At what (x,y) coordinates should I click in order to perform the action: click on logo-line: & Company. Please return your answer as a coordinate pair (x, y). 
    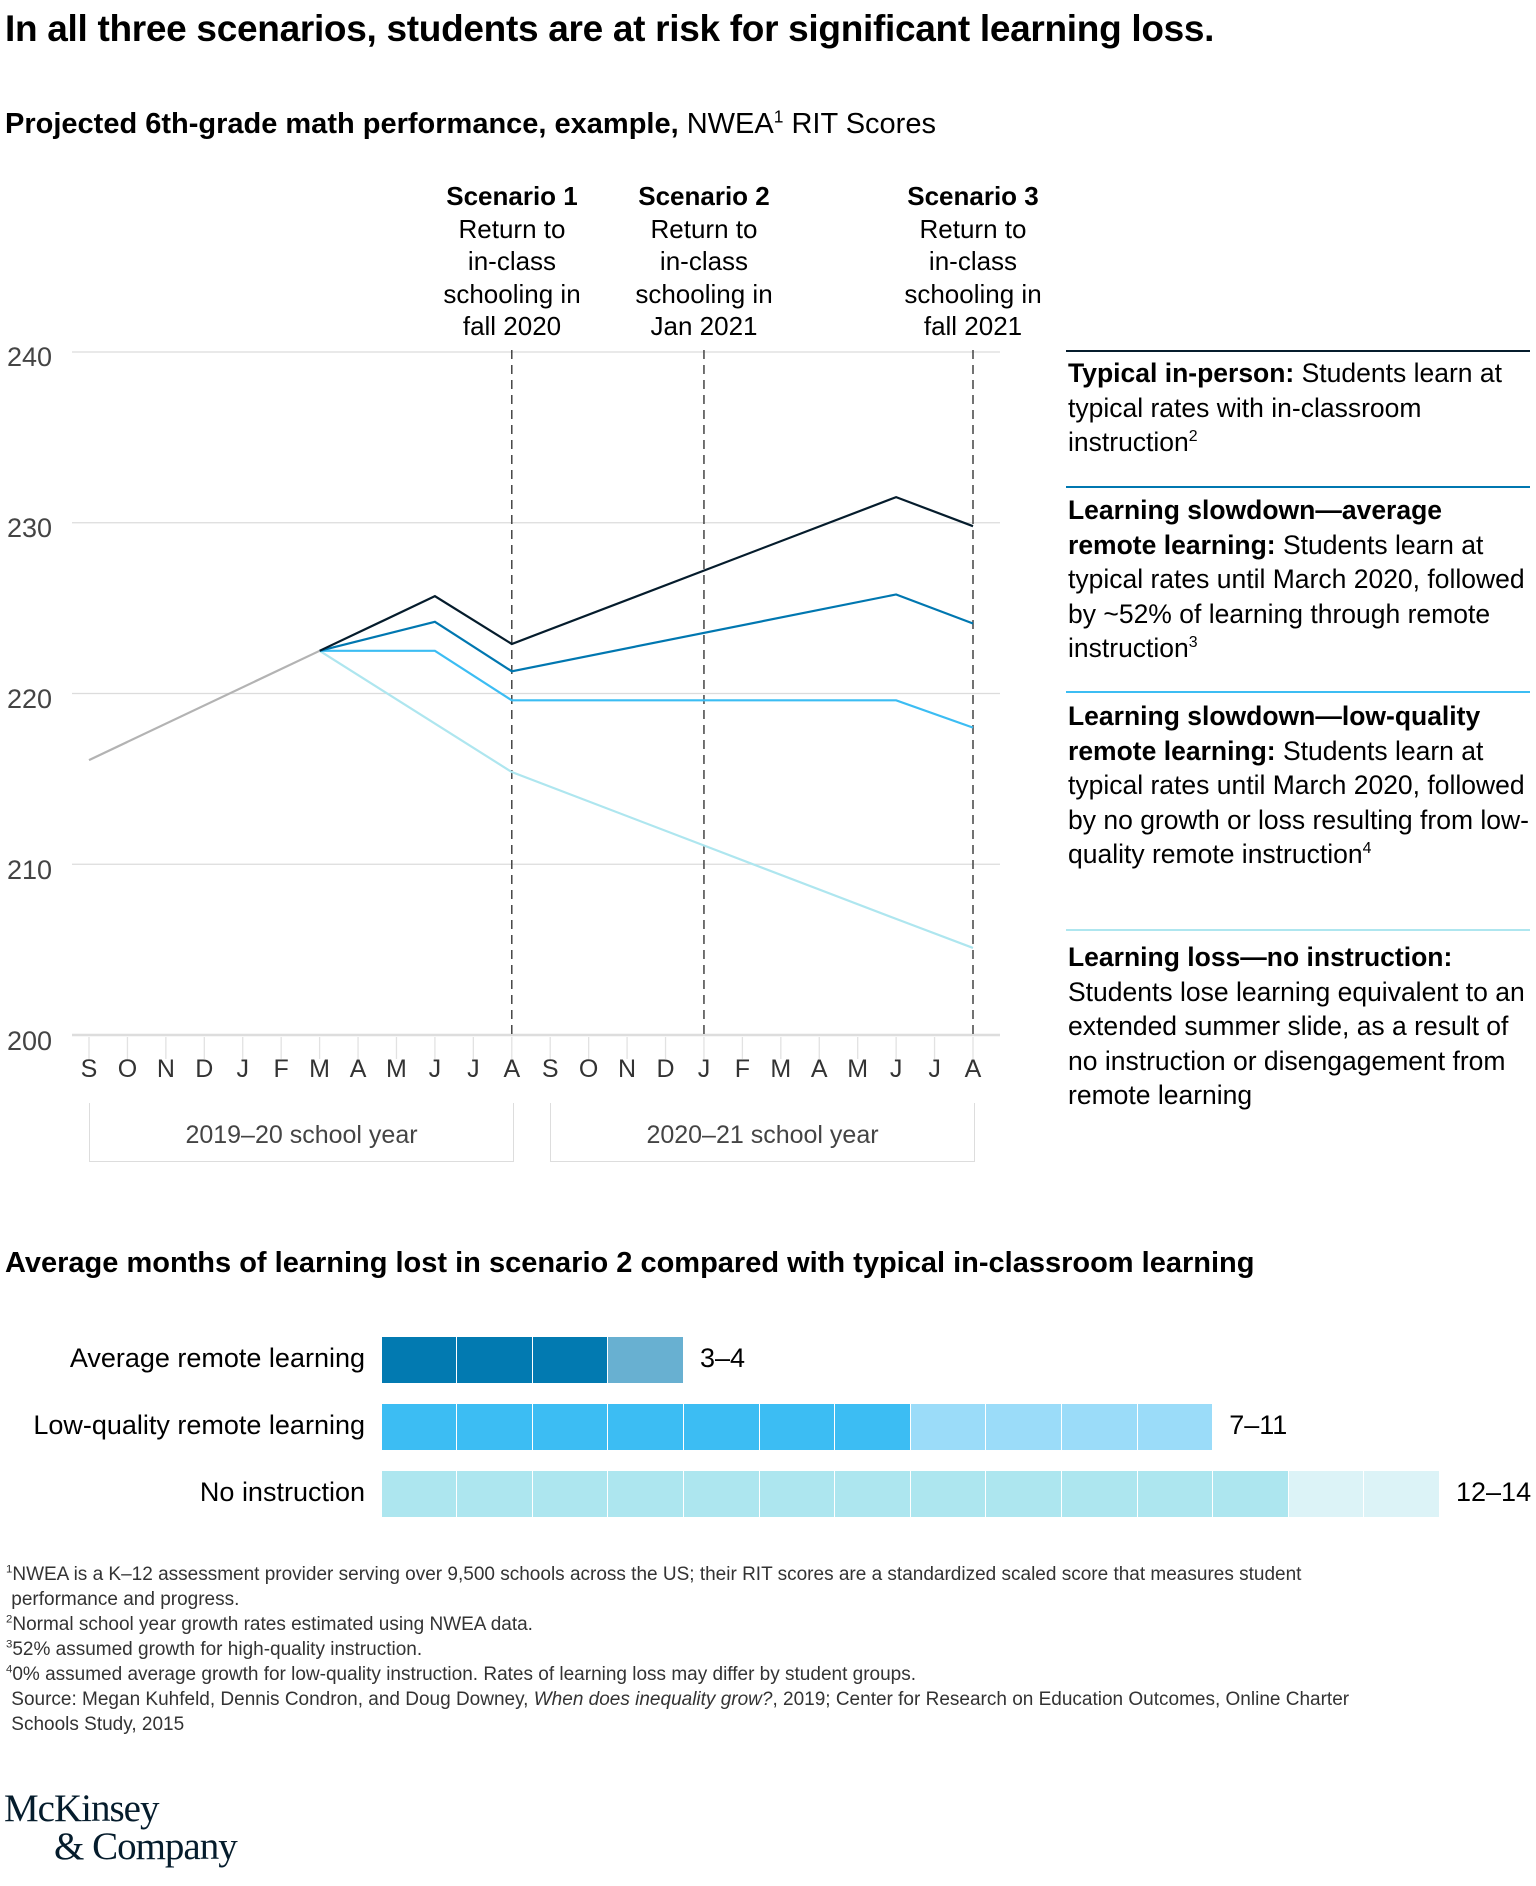
    Looking at the image, I should click on (146, 1846).